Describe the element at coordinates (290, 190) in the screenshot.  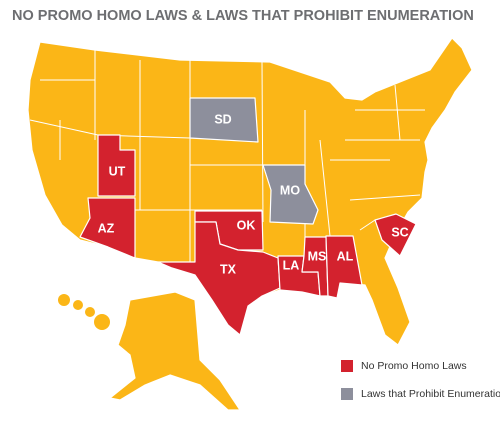
I see `state-label: MO` at that location.